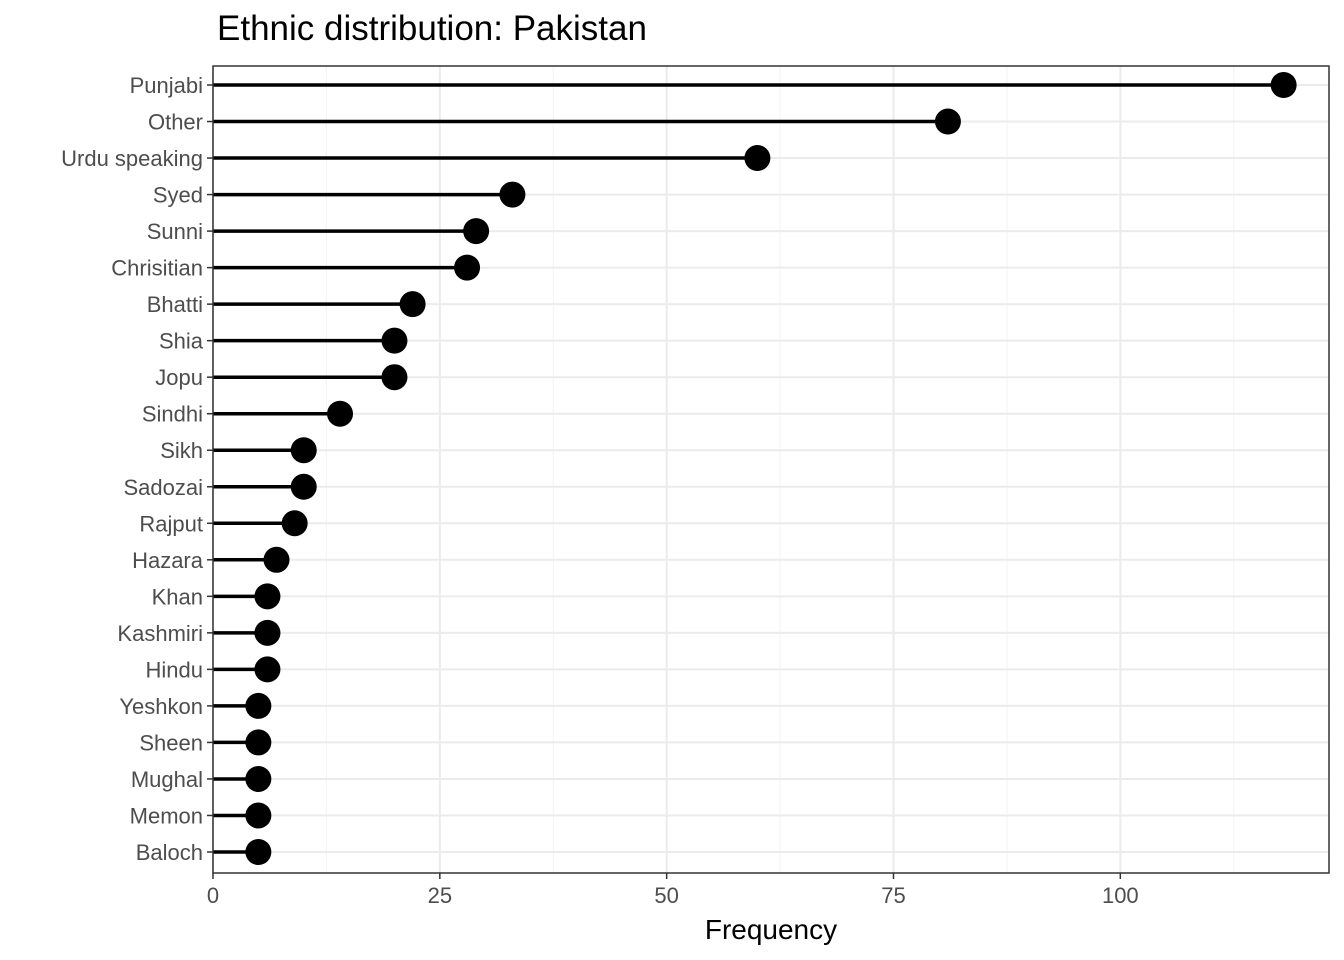 Image resolution: width=1344 pixels, height=960 pixels. What do you see at coordinates (169, 852) in the screenshot?
I see `y-tick-label: Baloch` at bounding box center [169, 852].